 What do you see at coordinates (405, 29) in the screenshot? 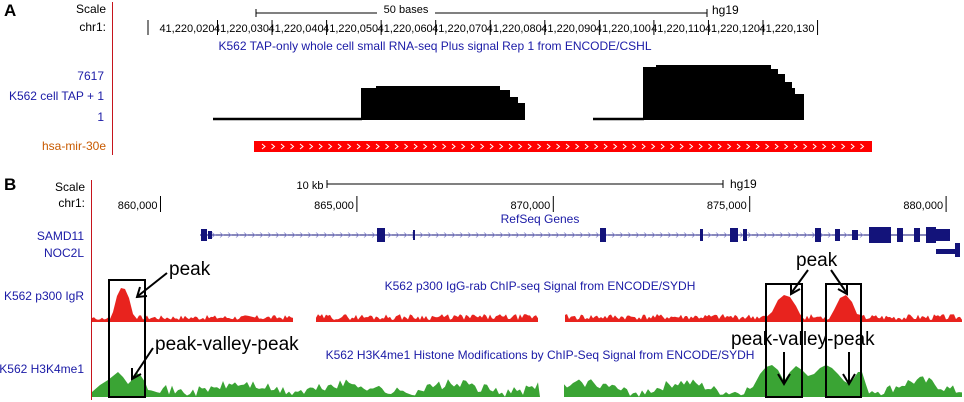
I see `ruler-a-tick-label: 41,220,060` at bounding box center [405, 29].